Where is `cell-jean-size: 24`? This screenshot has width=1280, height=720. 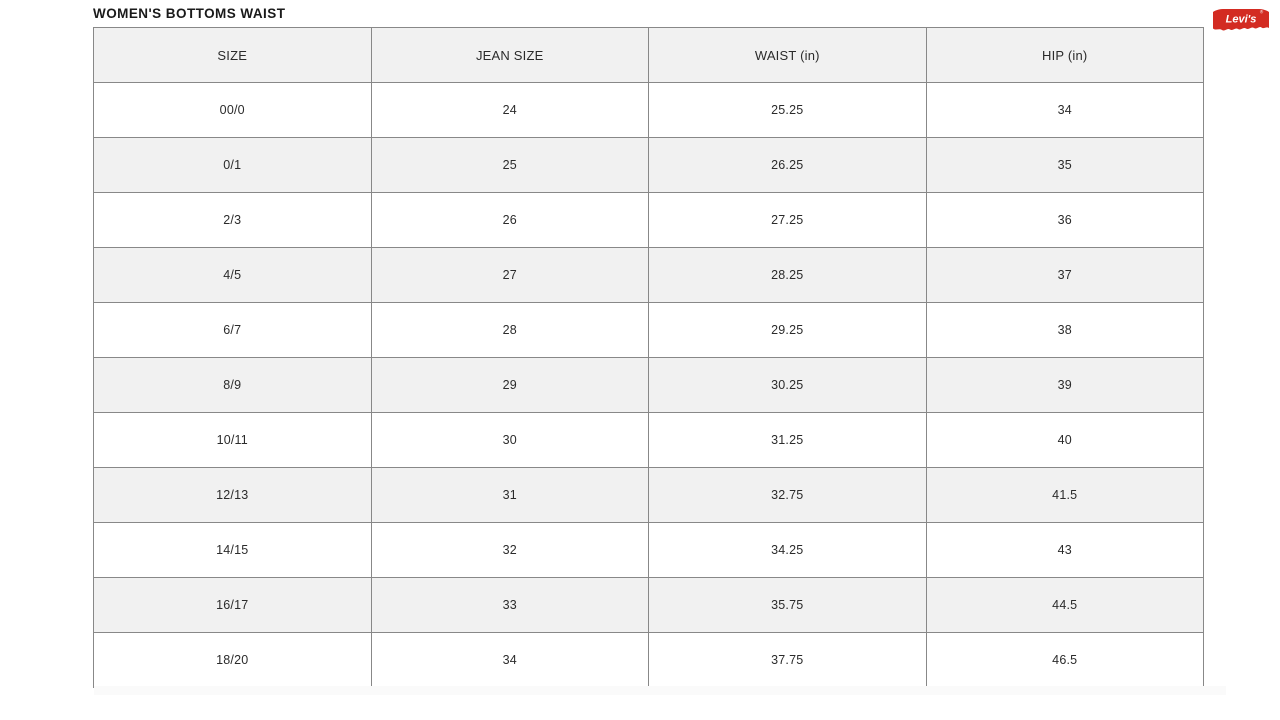
cell-jean-size: 24 is located at coordinates (509, 110).